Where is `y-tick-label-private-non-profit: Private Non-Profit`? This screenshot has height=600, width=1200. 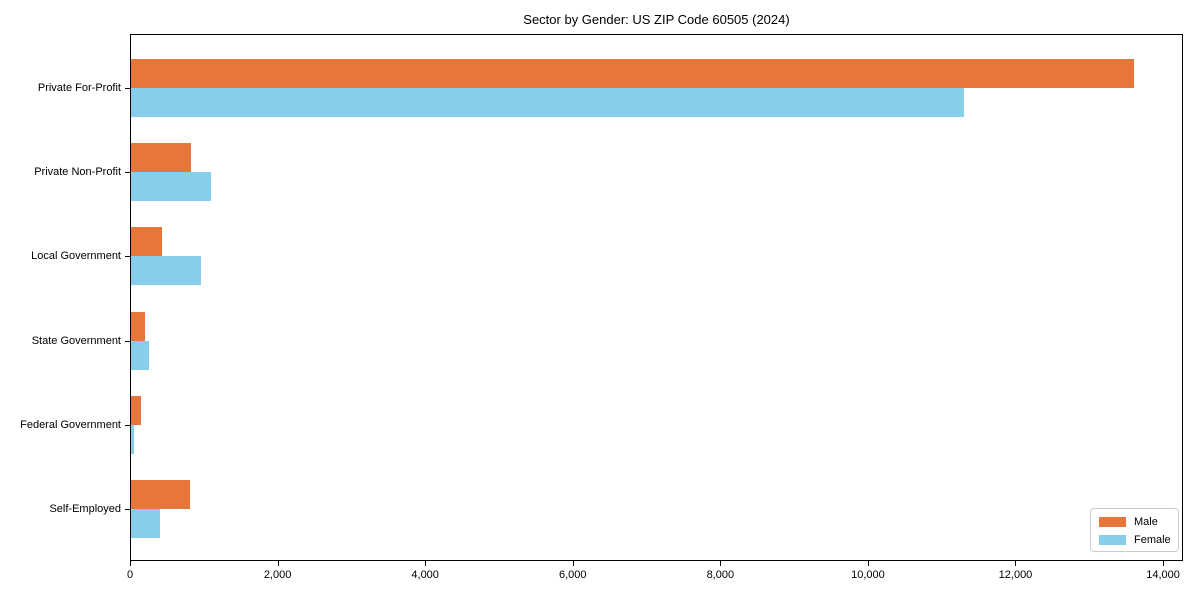 y-tick-label-private-non-profit: Private Non-Profit is located at coordinates (77, 172).